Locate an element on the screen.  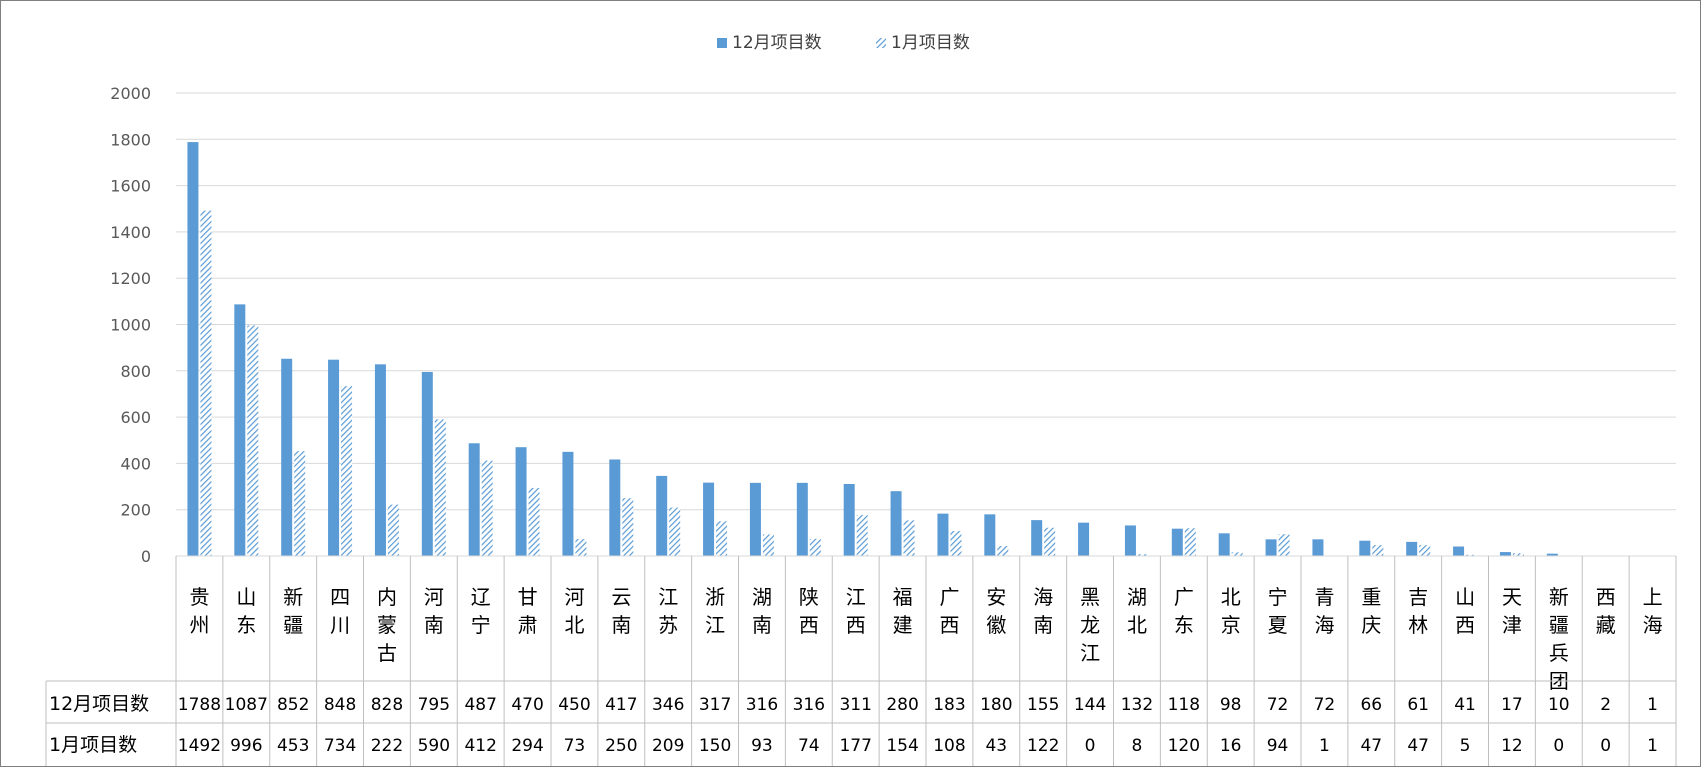
table-cell-value: 12 is located at coordinates (1512, 746).